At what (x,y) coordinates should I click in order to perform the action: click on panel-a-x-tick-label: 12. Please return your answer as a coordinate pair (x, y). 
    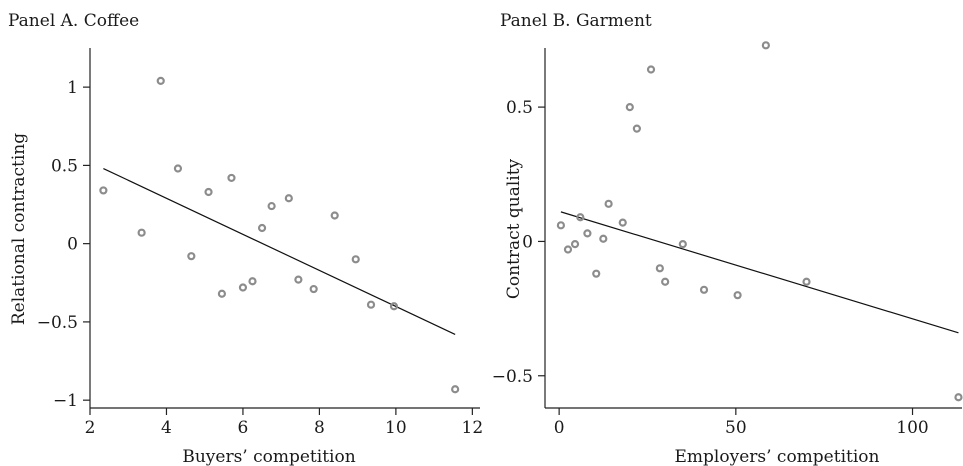
    Looking at the image, I should click on (473, 428).